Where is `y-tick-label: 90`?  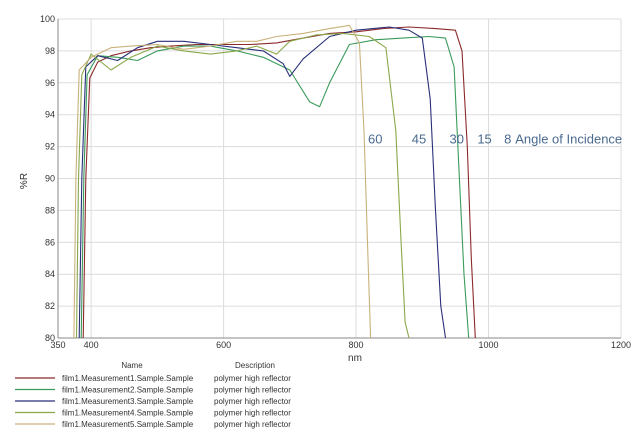 y-tick-label: 90 is located at coordinates (50, 179).